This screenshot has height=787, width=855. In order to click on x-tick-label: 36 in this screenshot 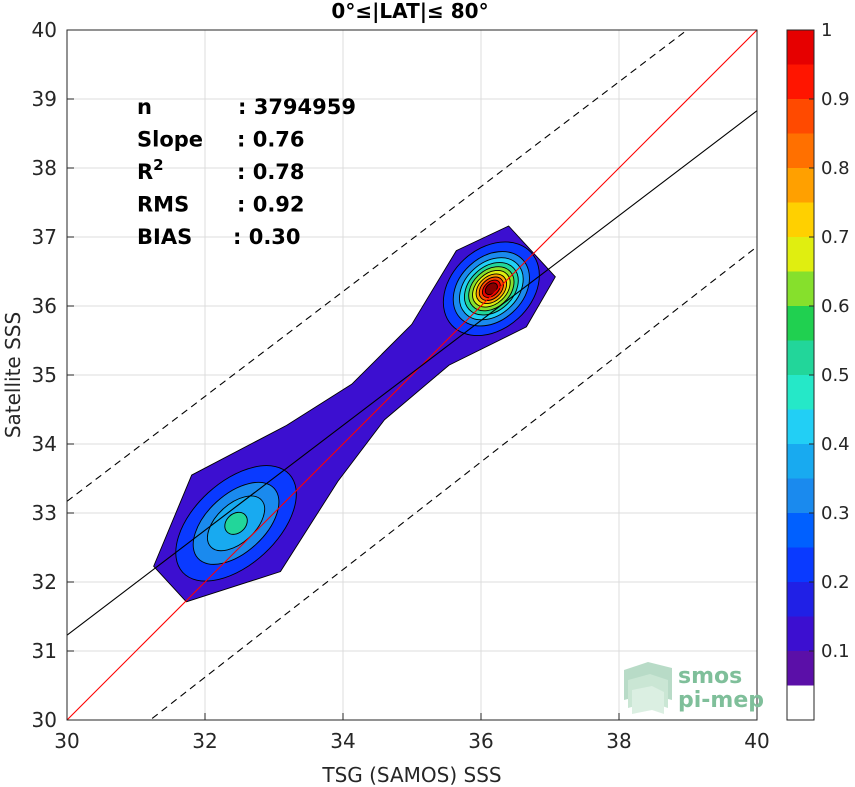, I will do `click(480, 741)`.